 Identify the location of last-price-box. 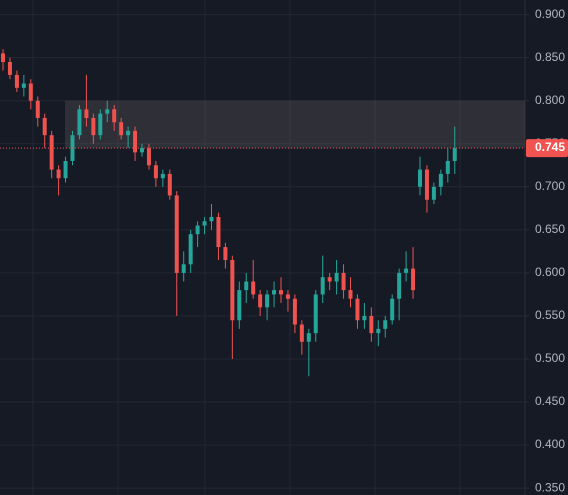
(547, 148).